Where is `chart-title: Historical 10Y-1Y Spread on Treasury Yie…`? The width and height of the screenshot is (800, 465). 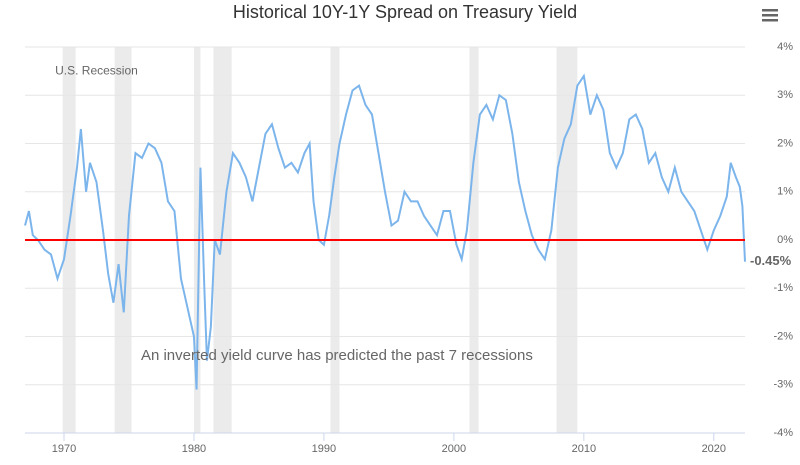 chart-title: Historical 10Y-1Y Spread on Treasury Yie… is located at coordinates (405, 12).